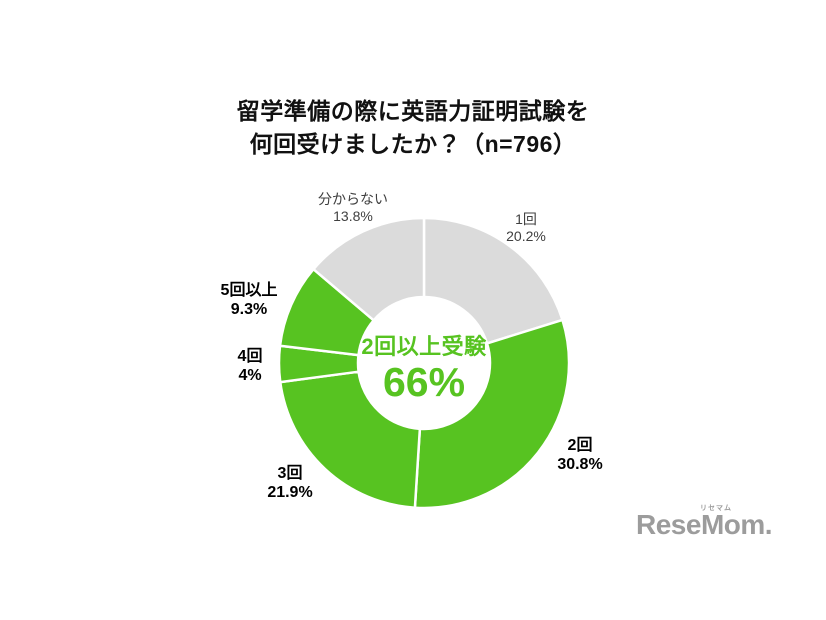 Image resolution: width=826 pixels, height=620 pixels. What do you see at coordinates (700, 524) in the screenshot?
I see `resemom-logo-wordmark: ReseMom` at bounding box center [700, 524].